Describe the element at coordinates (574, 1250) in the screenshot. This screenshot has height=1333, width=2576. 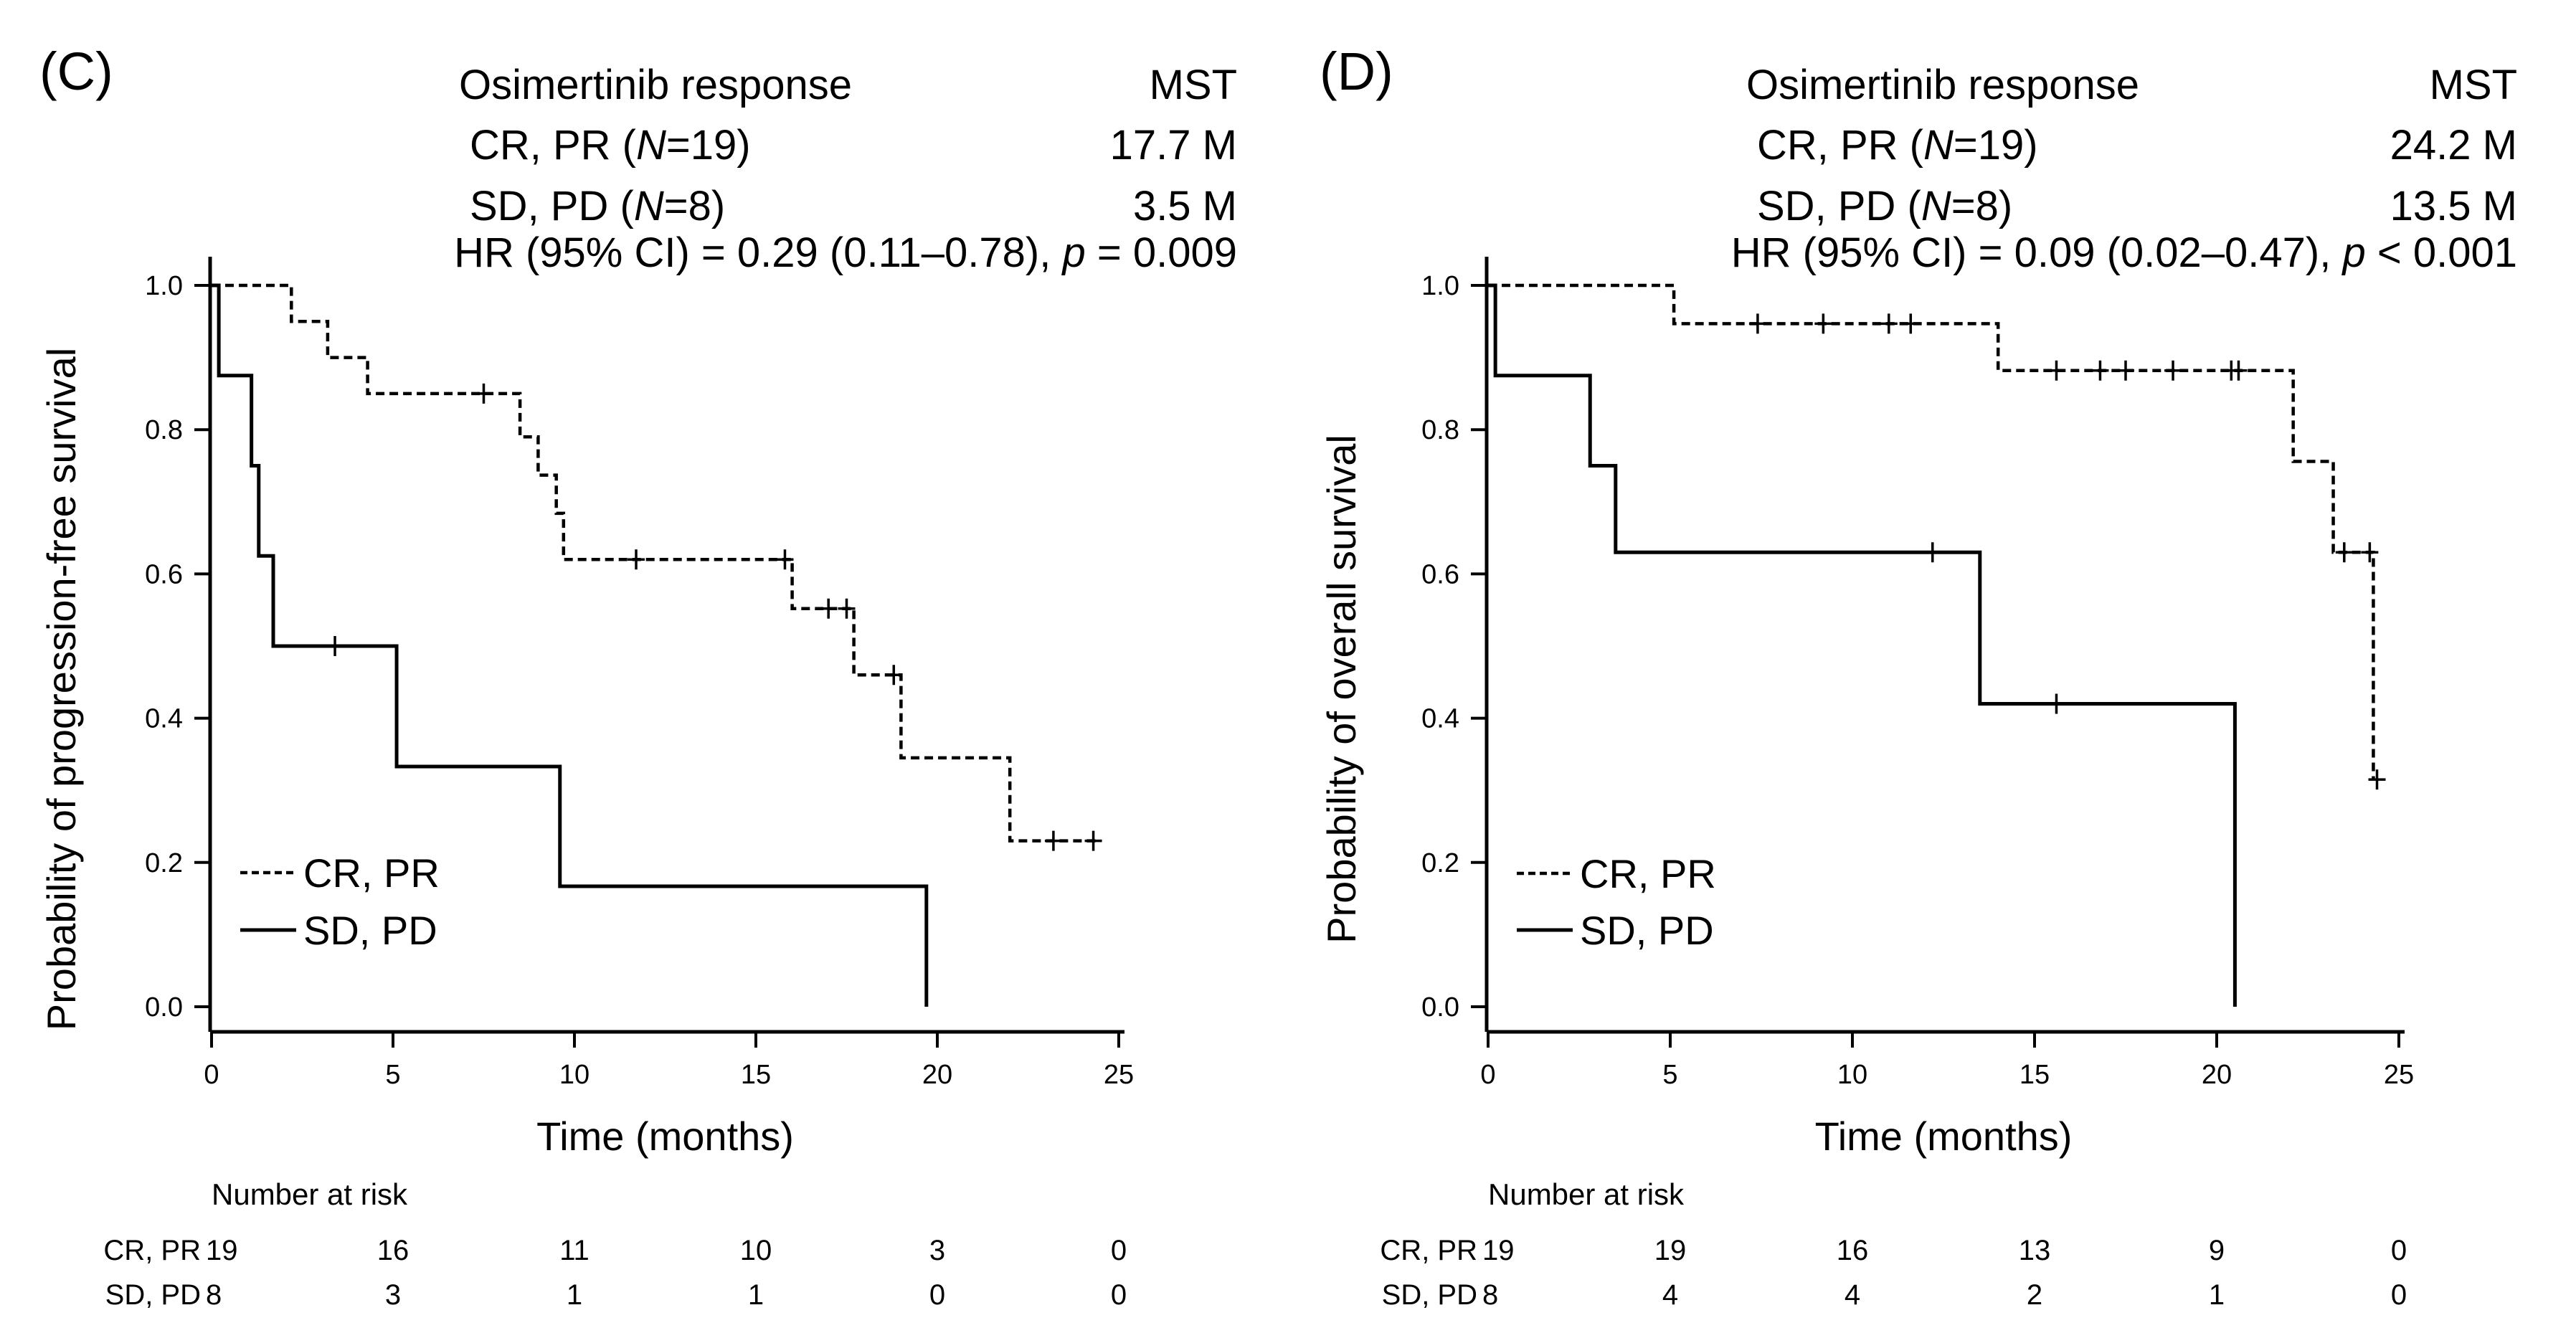
I see `risk-count: 11` at that location.